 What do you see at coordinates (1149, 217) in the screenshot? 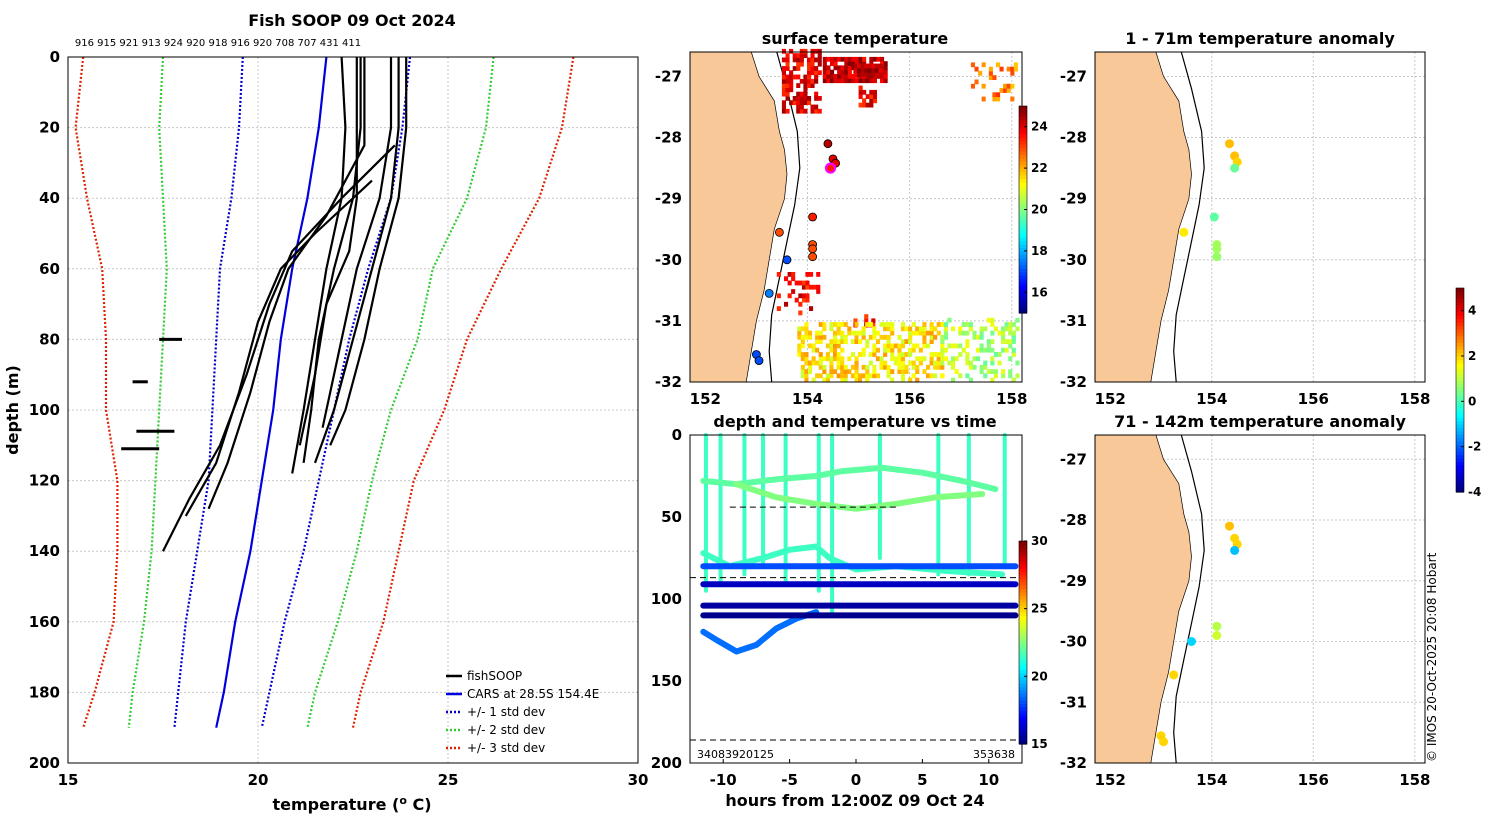
I see `anom-shallow-land` at bounding box center [1149, 217].